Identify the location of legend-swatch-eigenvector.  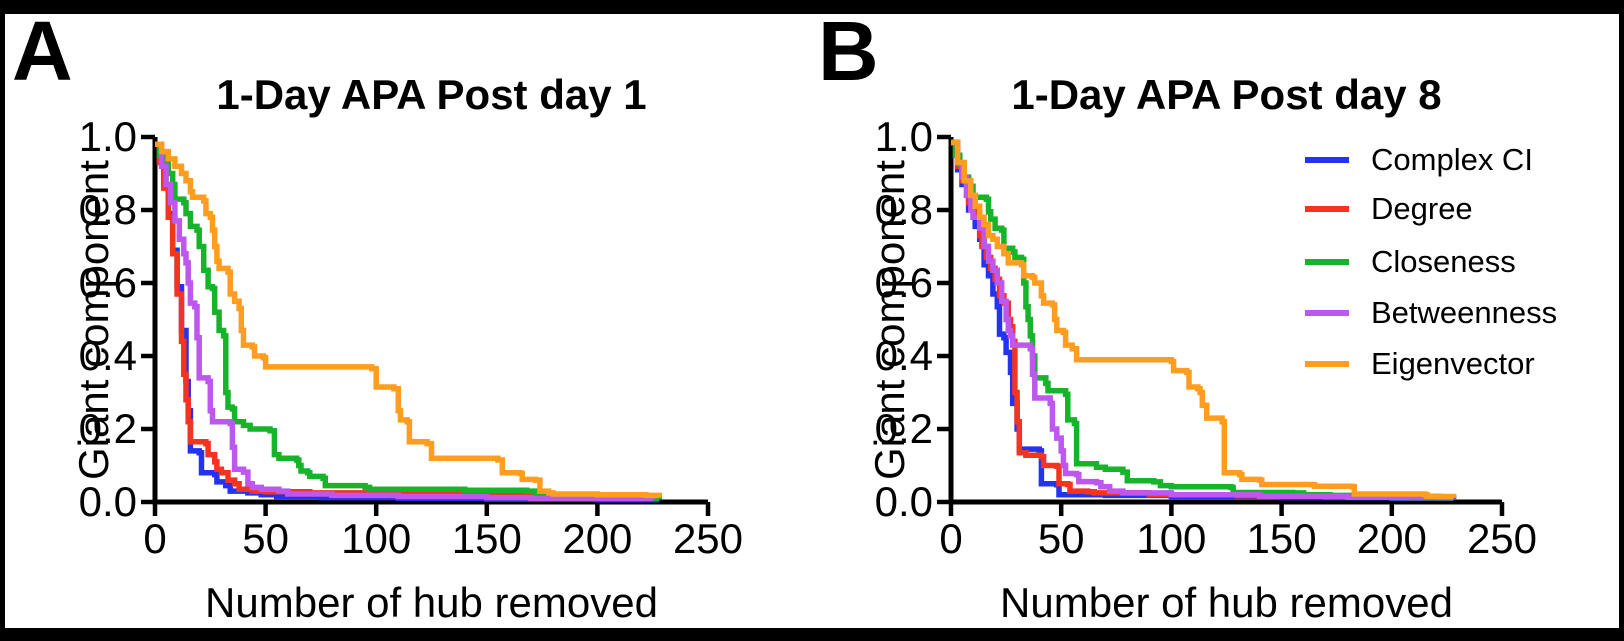
(1327, 364).